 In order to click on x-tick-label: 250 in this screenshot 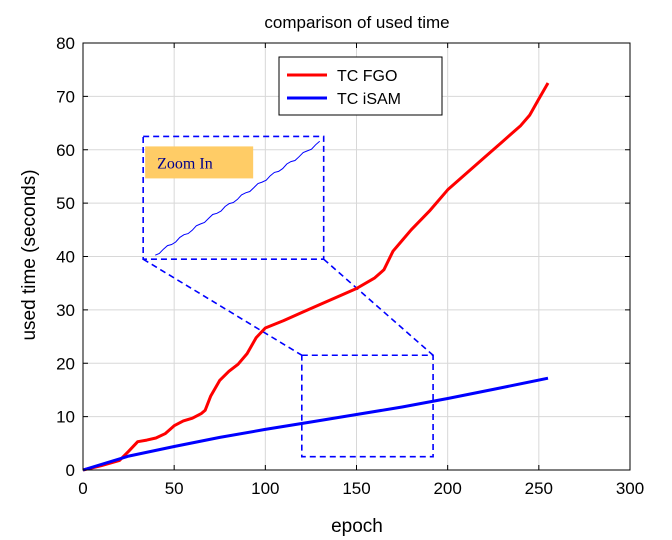, I will do `click(539, 488)`.